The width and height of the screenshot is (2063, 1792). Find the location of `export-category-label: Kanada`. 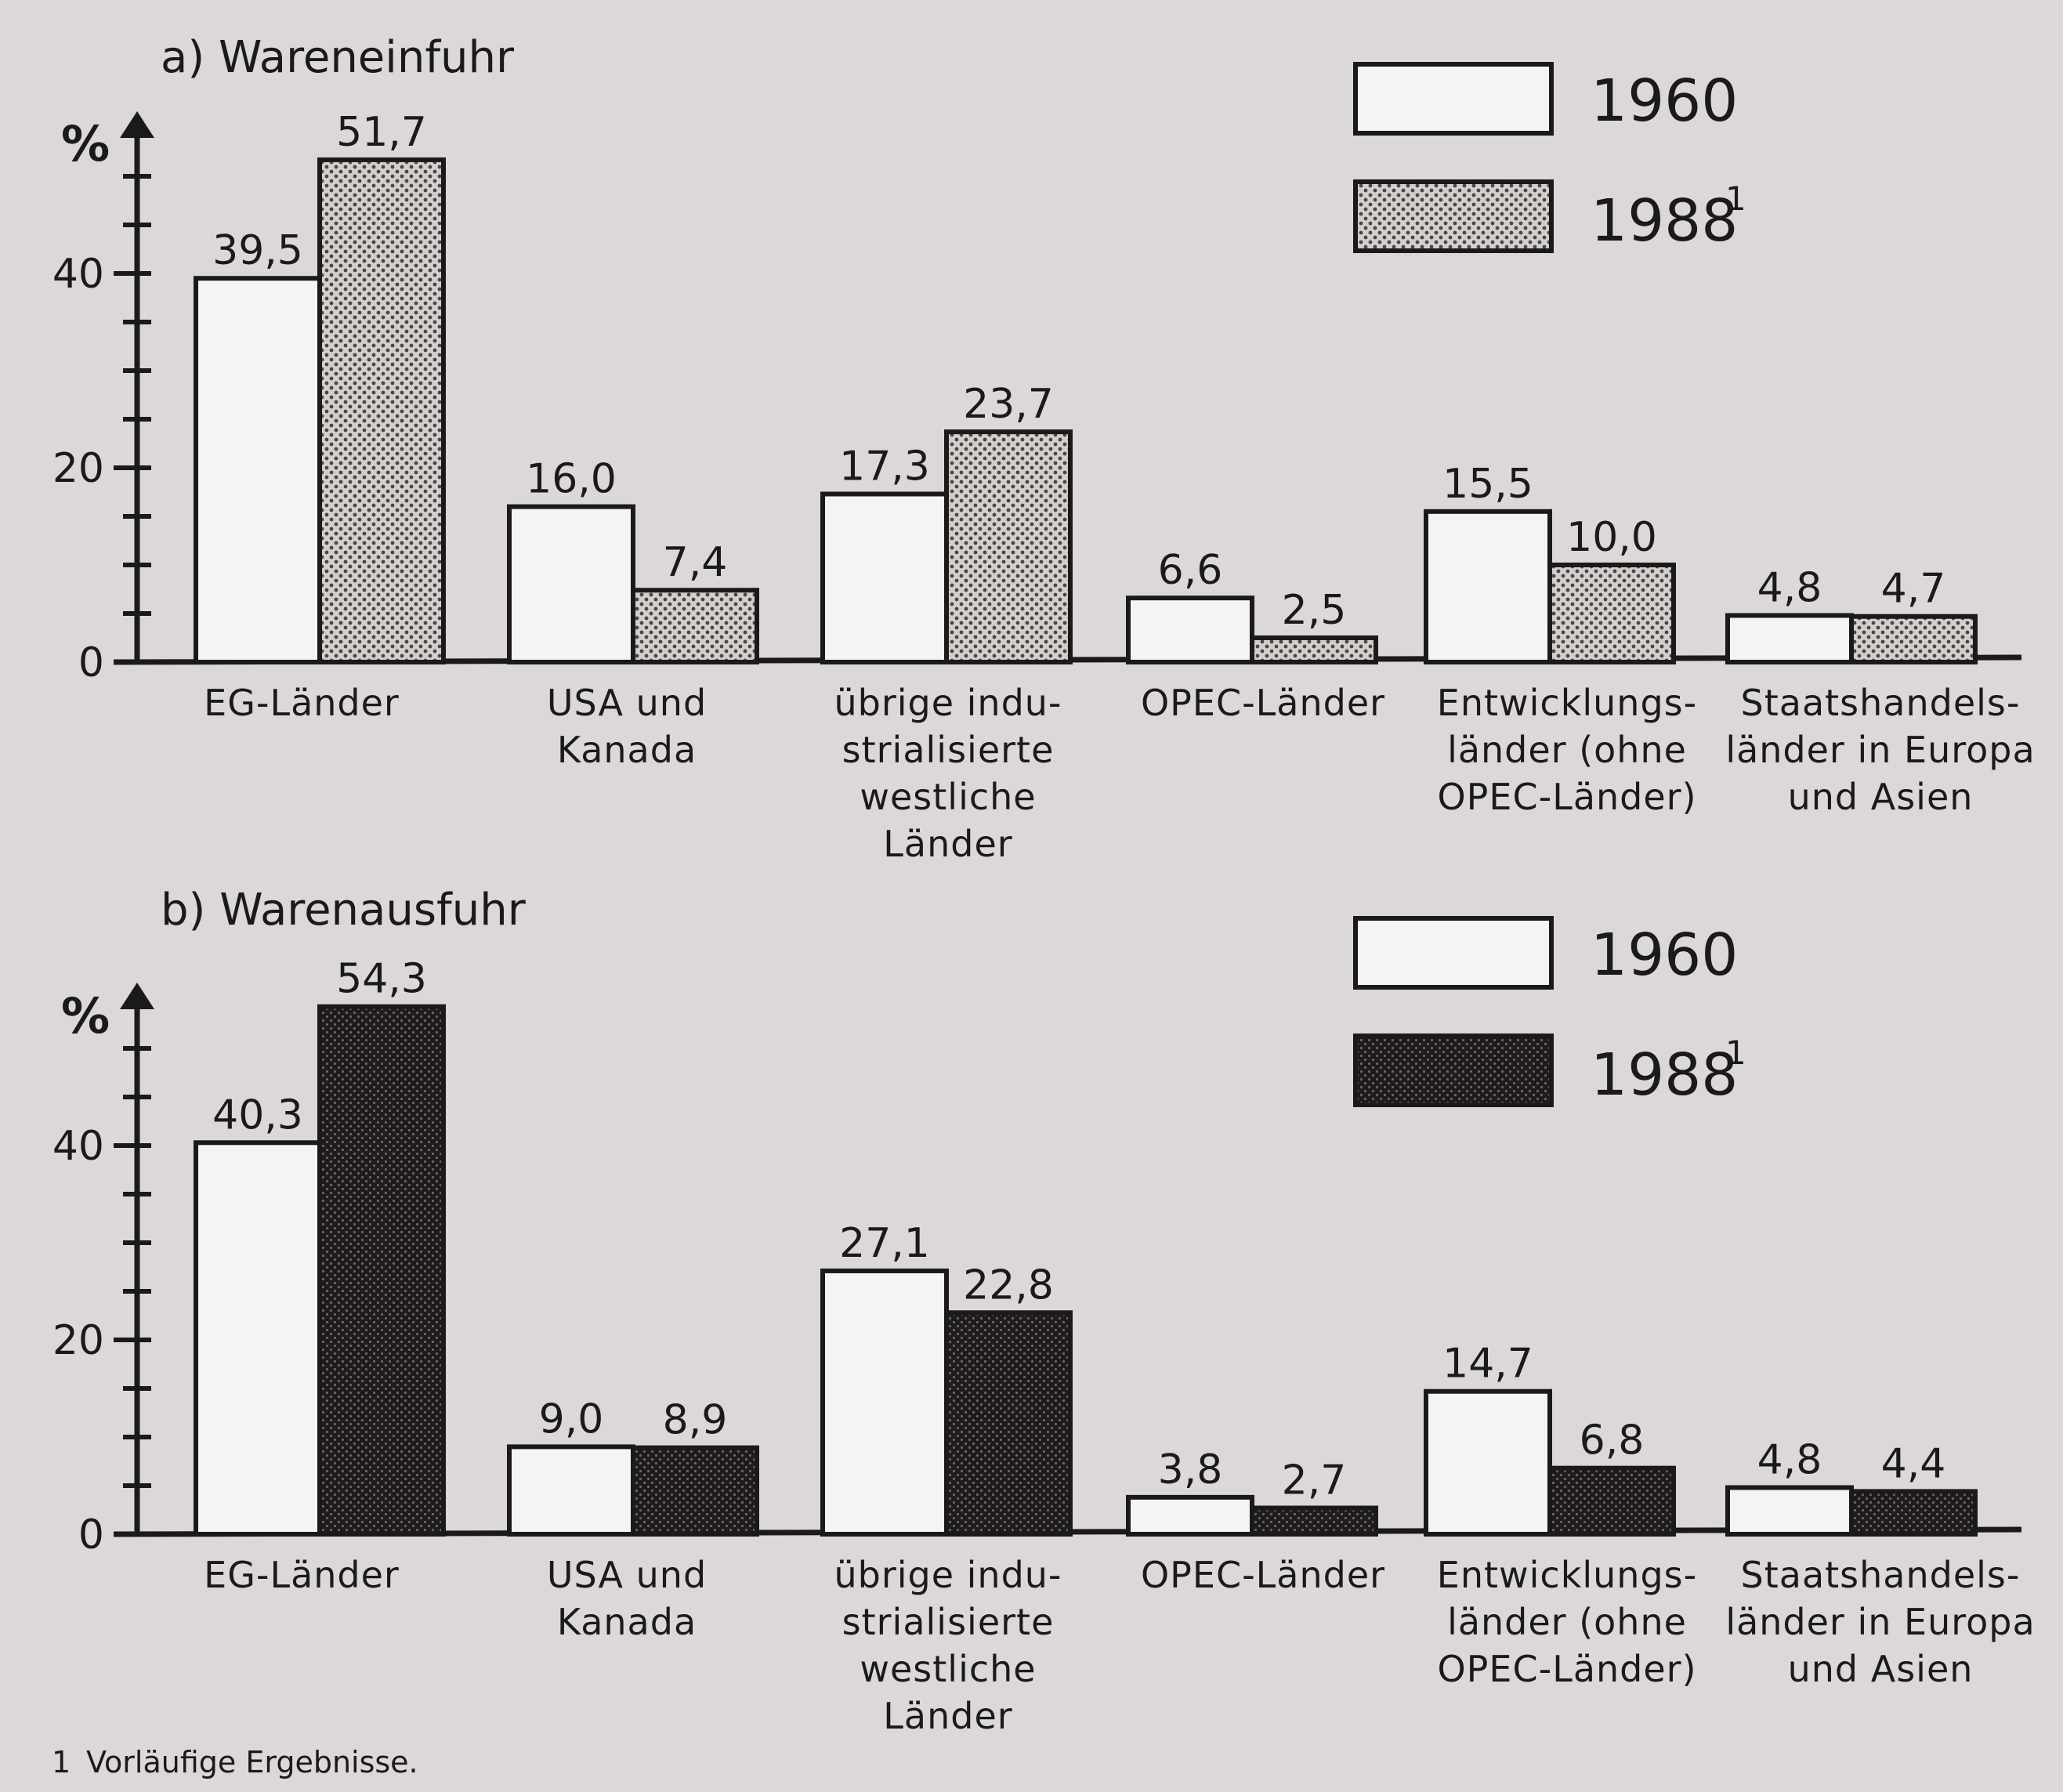

export-category-label: Kanada is located at coordinates (627, 1622).